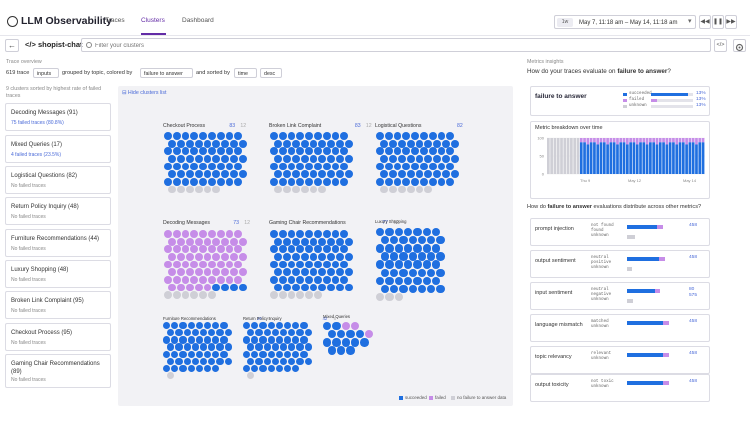  I want to click on rewind-icon: ◀◀, so click(705, 22).